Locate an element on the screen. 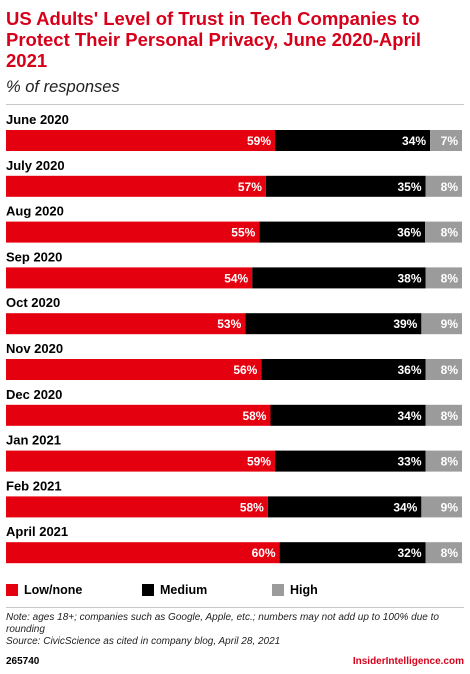 This screenshot has height=674, width=470. bar-low-none-nov-2020 is located at coordinates (134, 369).